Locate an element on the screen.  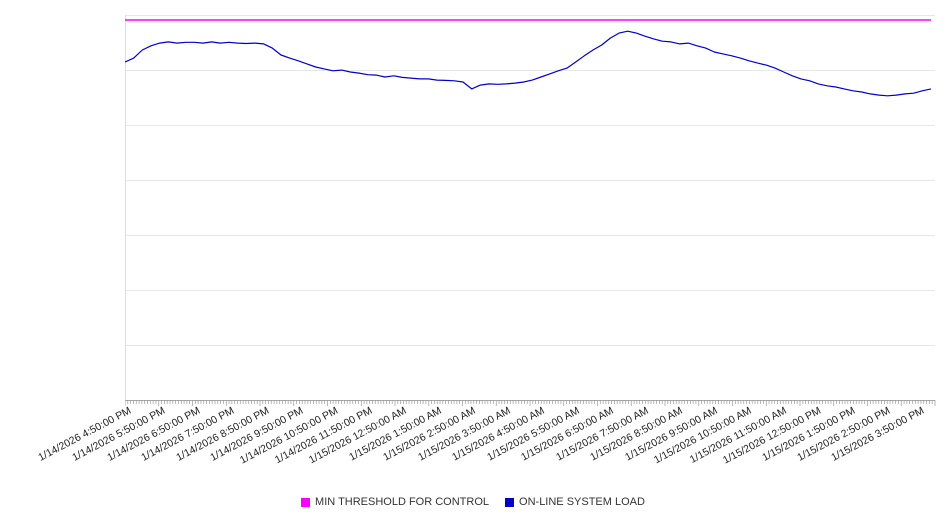
legend-label: ON-LINE SYSTEM LOAD is located at coordinates (582, 502).